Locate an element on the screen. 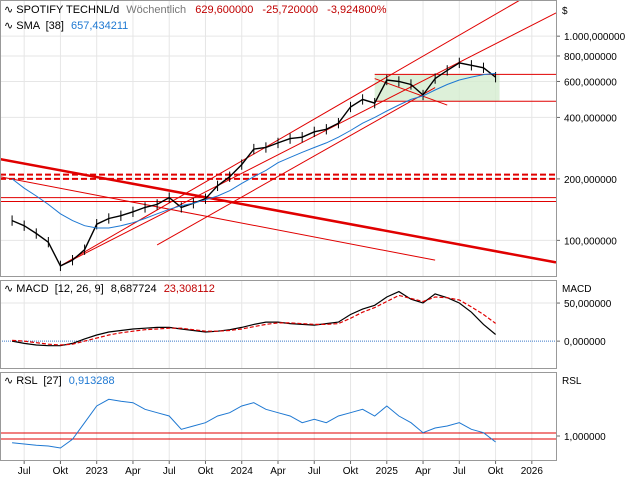 This screenshot has width=640, height=480. x-tick-label-3: Apr is located at coordinates (133, 471).